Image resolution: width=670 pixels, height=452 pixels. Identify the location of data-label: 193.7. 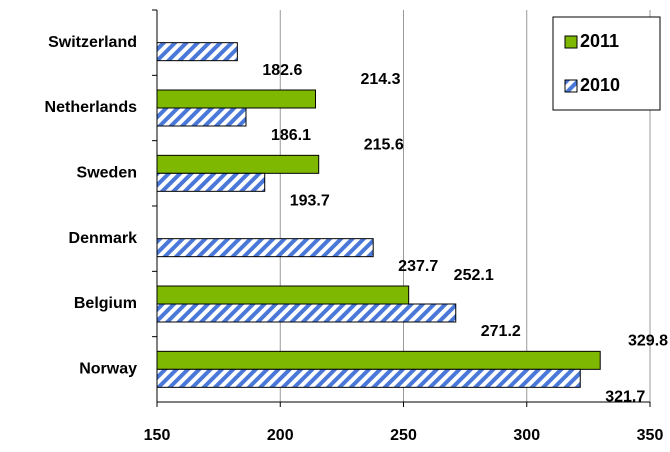
(310, 201).